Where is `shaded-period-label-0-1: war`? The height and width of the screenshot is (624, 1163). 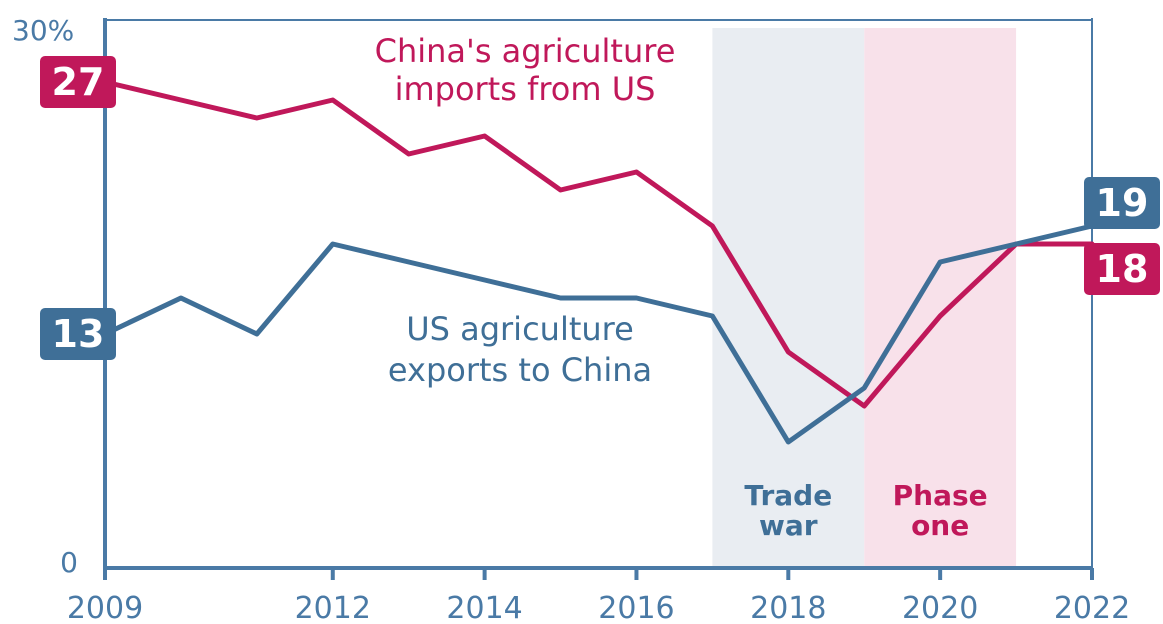 shaded-period-label-0-1: war is located at coordinates (788, 525).